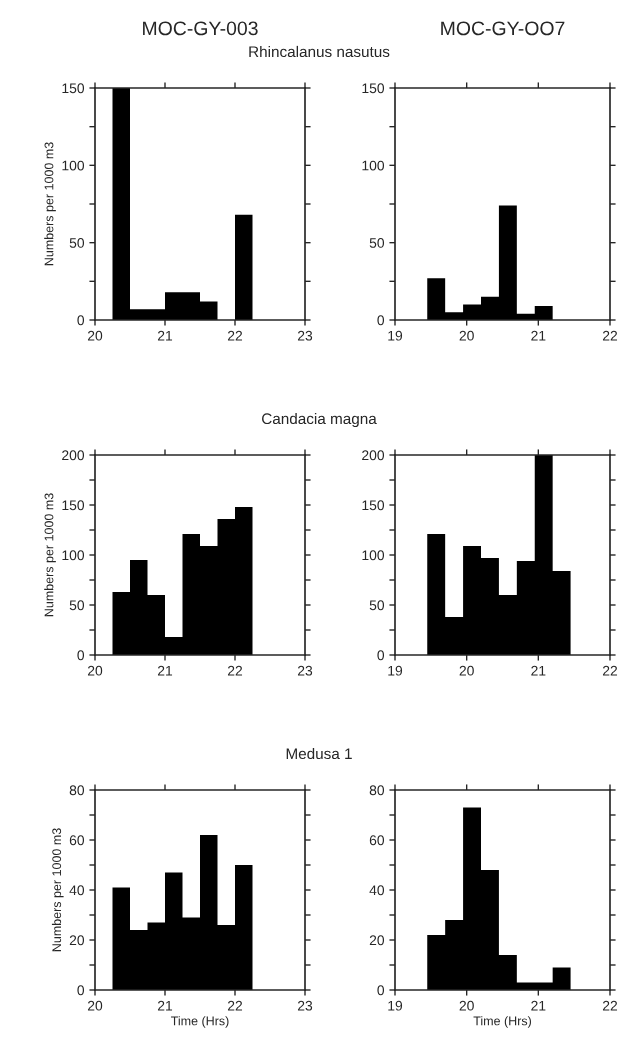  I want to click on chart-title: MOC-GY-OO7, so click(503, 28).